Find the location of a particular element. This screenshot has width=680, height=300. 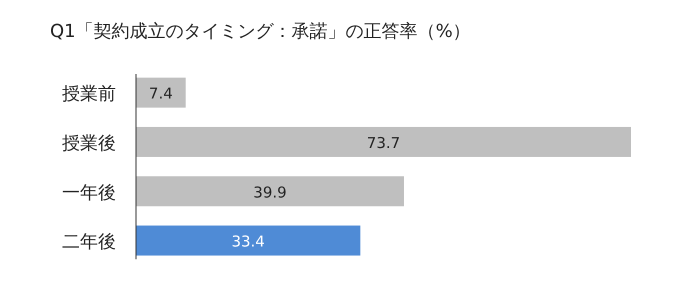

y-tick-label: 一年後 is located at coordinates (89, 193).